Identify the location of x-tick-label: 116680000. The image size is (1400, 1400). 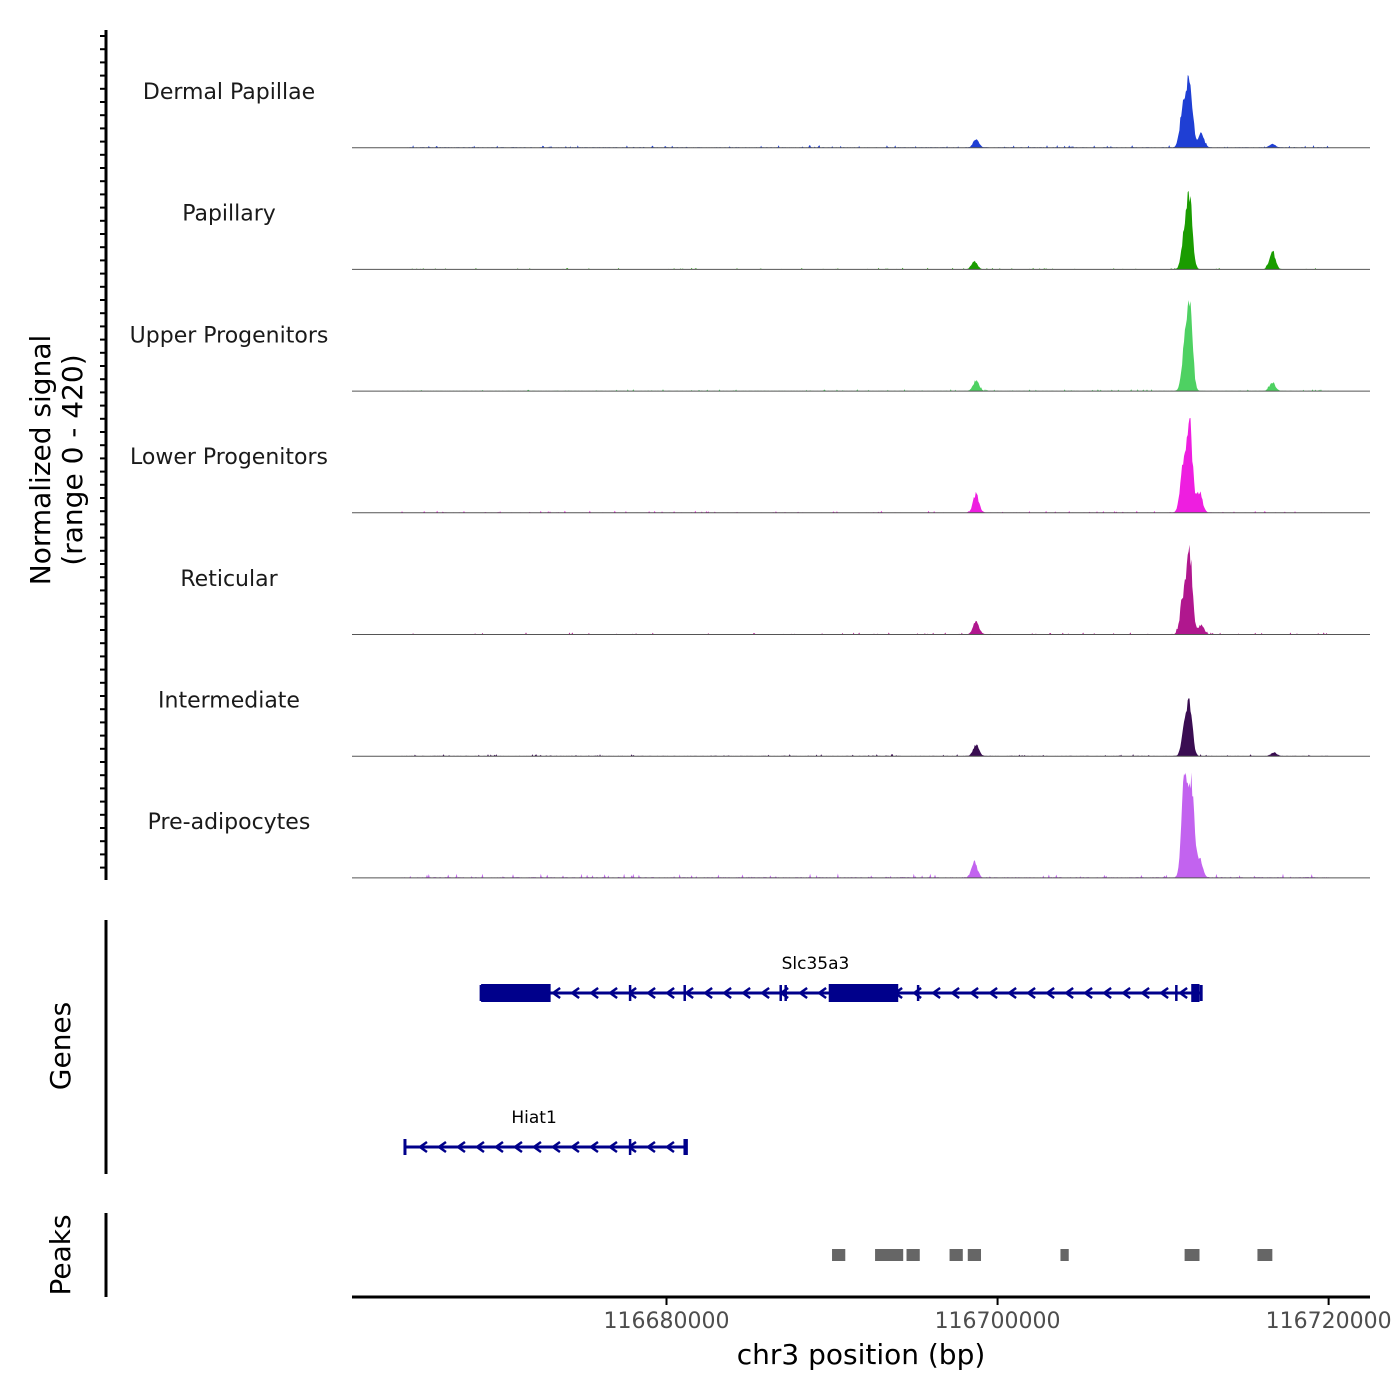
(667, 1321).